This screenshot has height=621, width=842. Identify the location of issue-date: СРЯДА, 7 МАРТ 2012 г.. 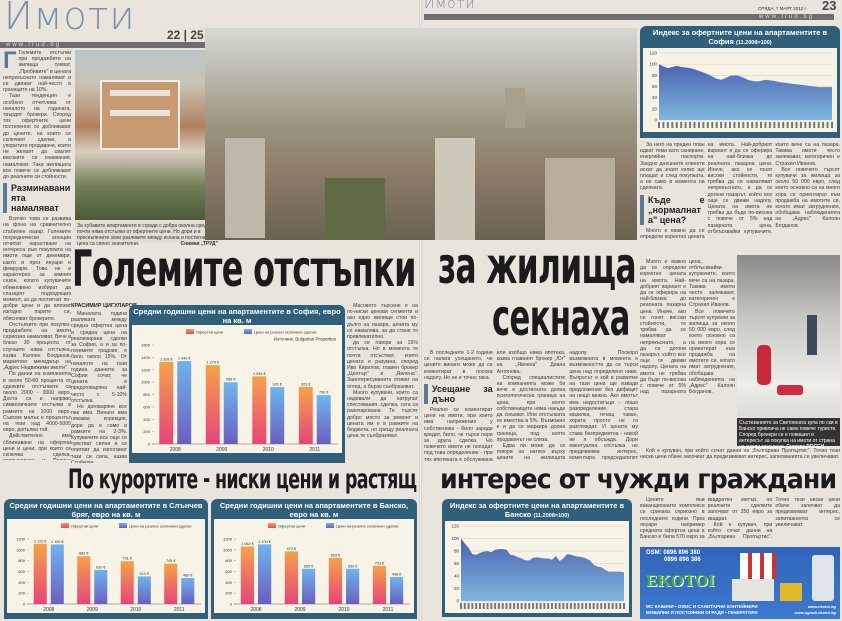
(782, 8).